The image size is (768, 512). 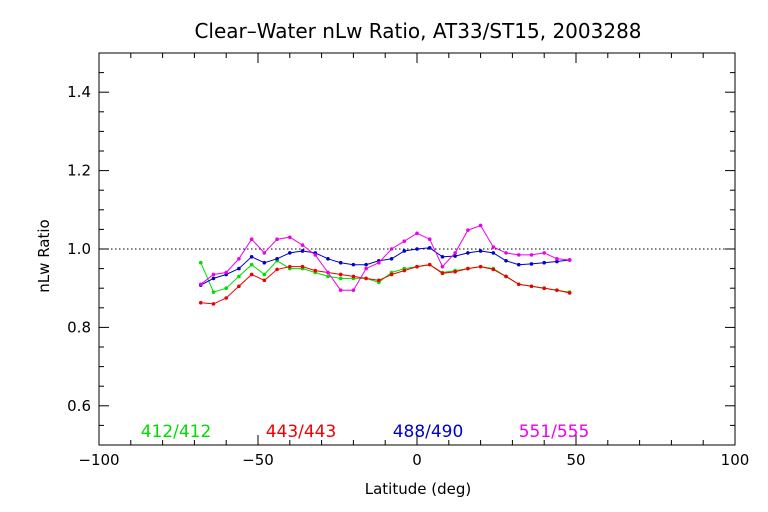 What do you see at coordinates (418, 489) in the screenshot?
I see `x-axis-label: Latitude (deg)` at bounding box center [418, 489].